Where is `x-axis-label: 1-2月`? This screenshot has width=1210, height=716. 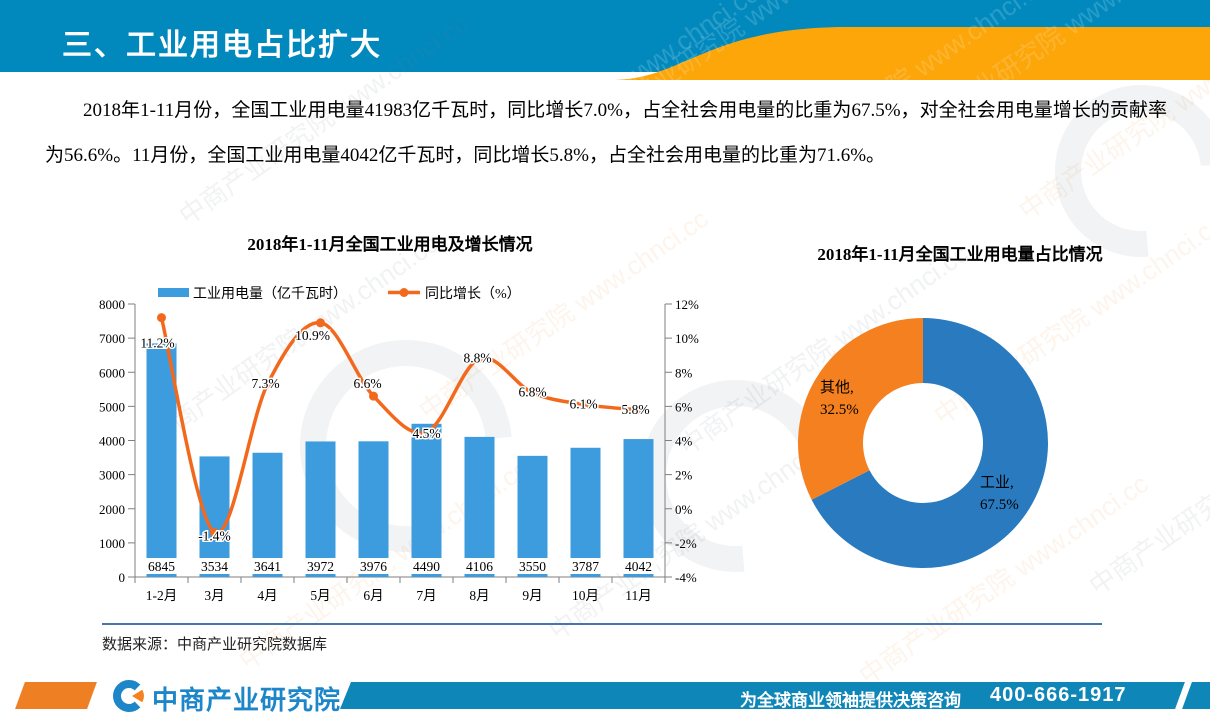
x-axis-label: 1-2月 is located at coordinates (162, 595).